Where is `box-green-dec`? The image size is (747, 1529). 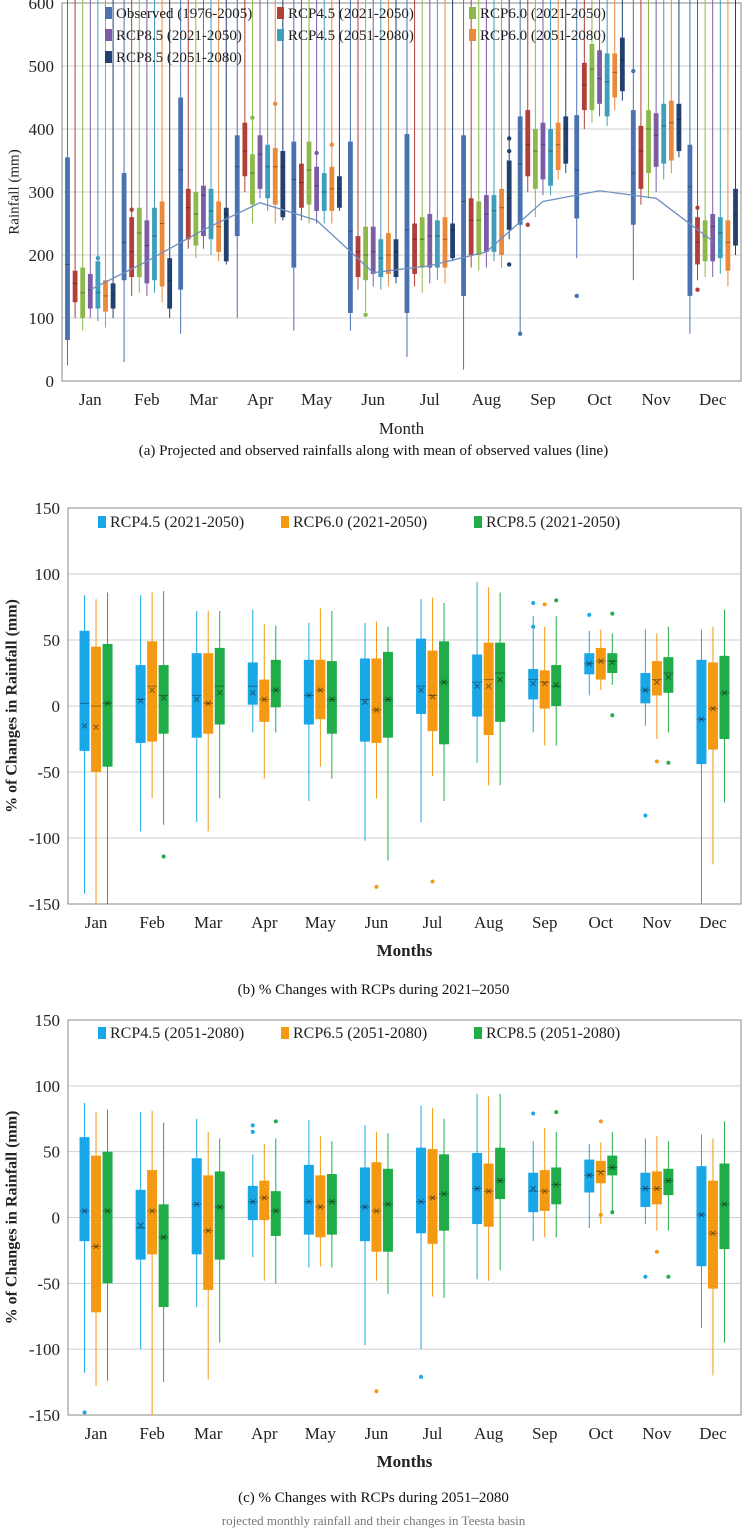 box-green-dec is located at coordinates (724, 1232).